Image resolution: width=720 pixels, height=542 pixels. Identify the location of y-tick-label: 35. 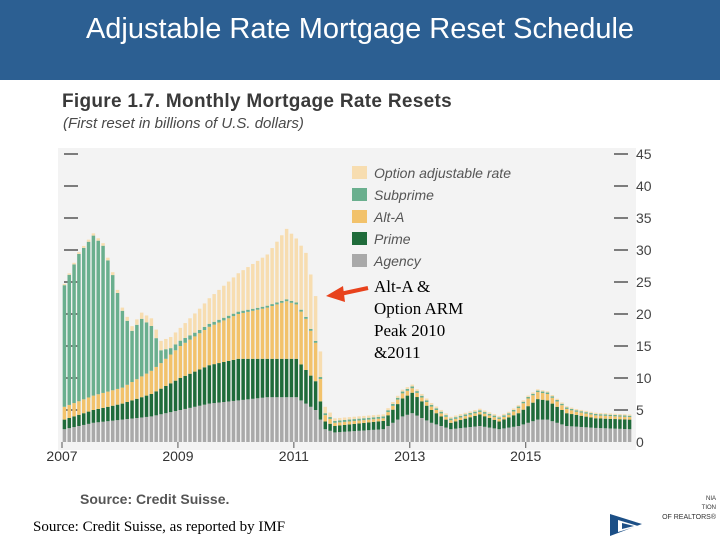
(644, 218).